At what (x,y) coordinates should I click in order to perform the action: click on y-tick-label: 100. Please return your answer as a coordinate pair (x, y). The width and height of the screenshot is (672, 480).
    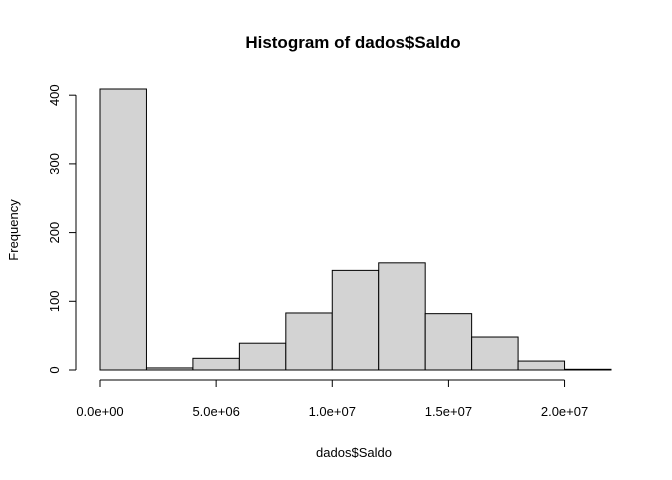
    Looking at the image, I should click on (54, 301).